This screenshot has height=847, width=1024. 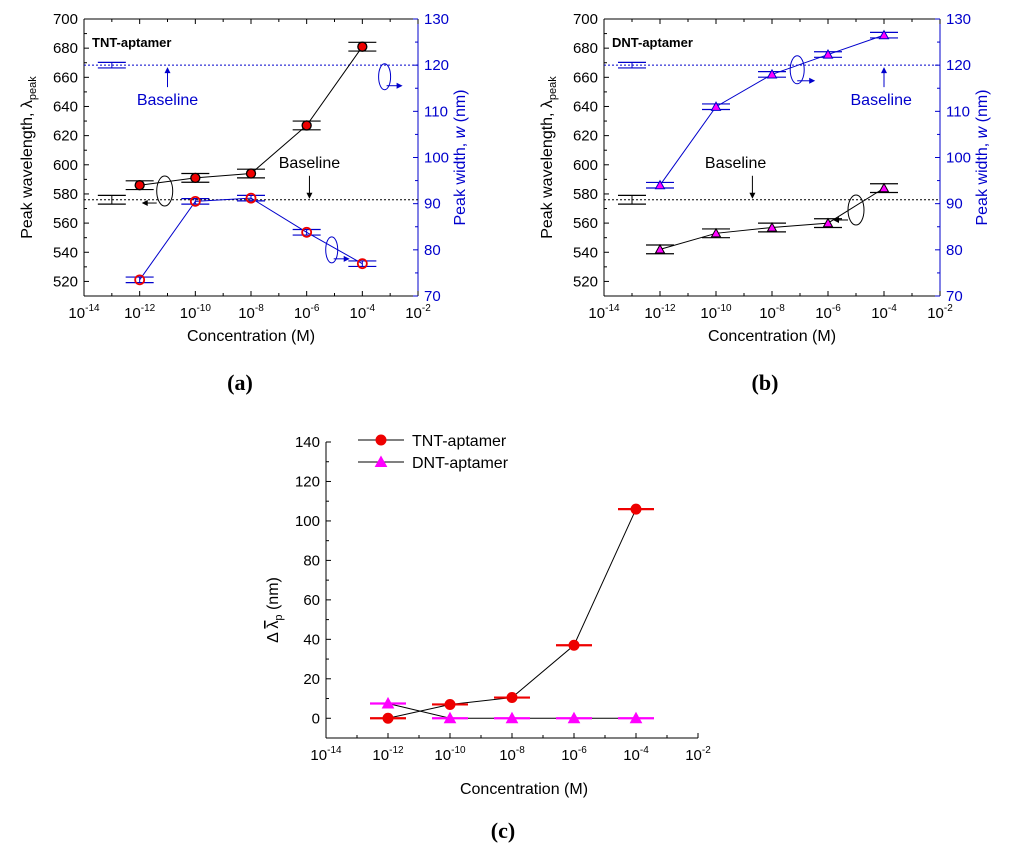 What do you see at coordinates (836, 219) in the screenshot?
I see `axis-indicator-left-arrowhead` at bounding box center [836, 219].